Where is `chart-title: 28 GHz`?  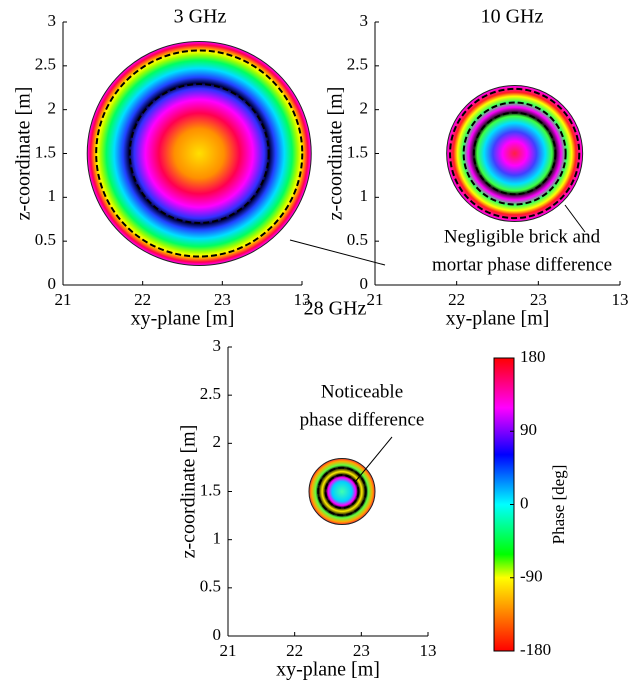 chart-title: 28 GHz is located at coordinates (335, 309).